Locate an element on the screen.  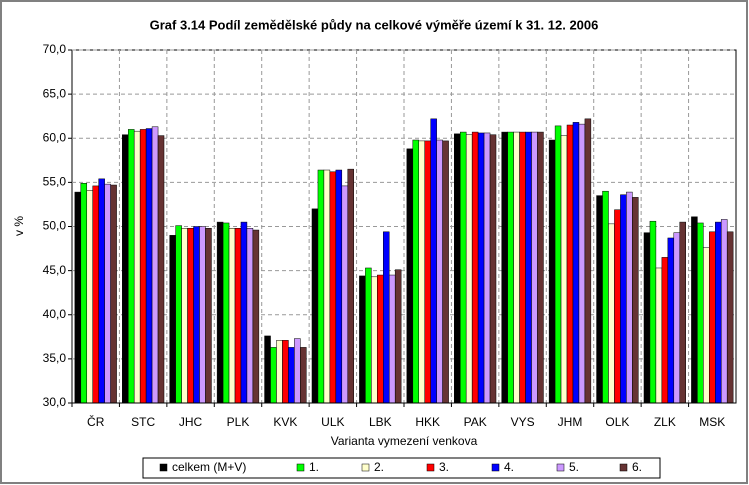
legend-label: celkem (M+V) is located at coordinates (209, 467).